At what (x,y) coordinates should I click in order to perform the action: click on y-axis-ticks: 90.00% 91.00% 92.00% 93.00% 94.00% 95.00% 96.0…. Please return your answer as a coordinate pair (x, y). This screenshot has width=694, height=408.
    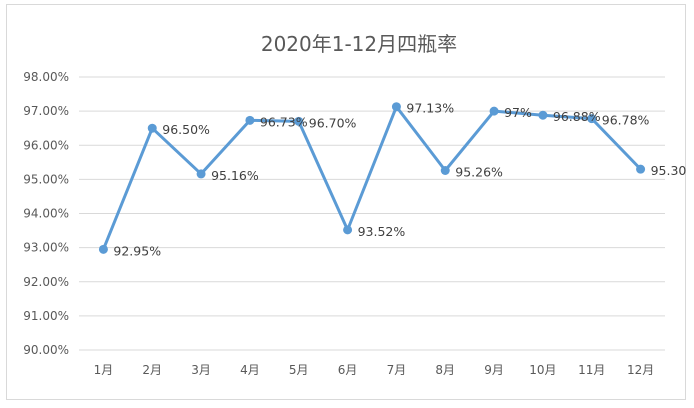
    Looking at the image, I should click on (46, 213).